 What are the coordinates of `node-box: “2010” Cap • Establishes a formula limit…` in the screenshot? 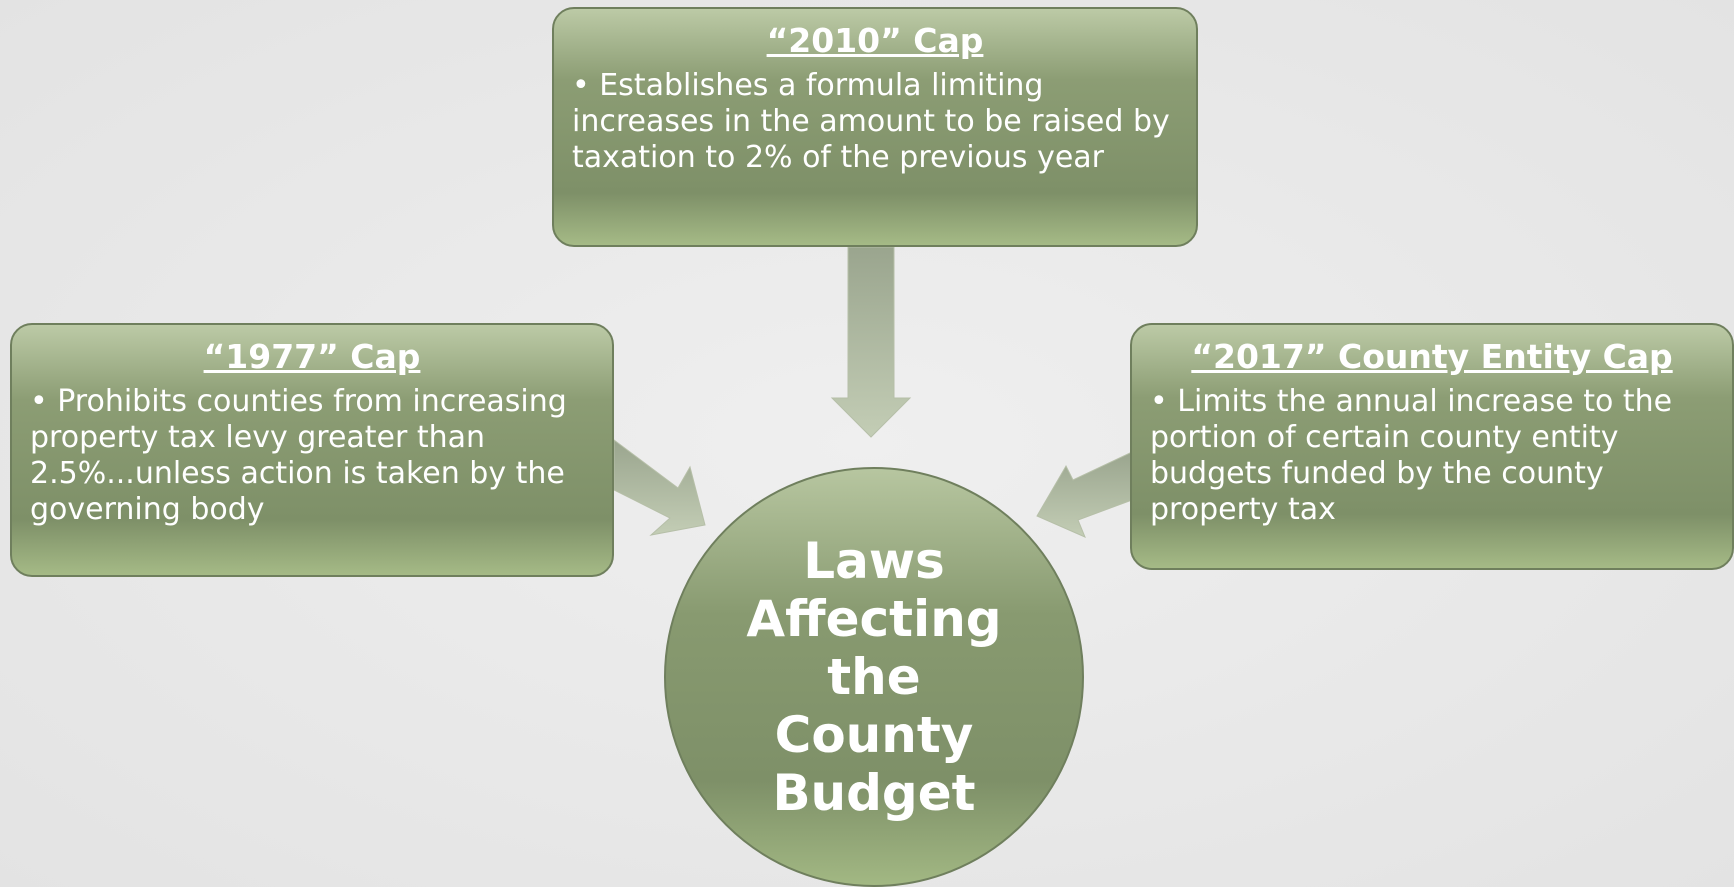 It's located at (875, 127).